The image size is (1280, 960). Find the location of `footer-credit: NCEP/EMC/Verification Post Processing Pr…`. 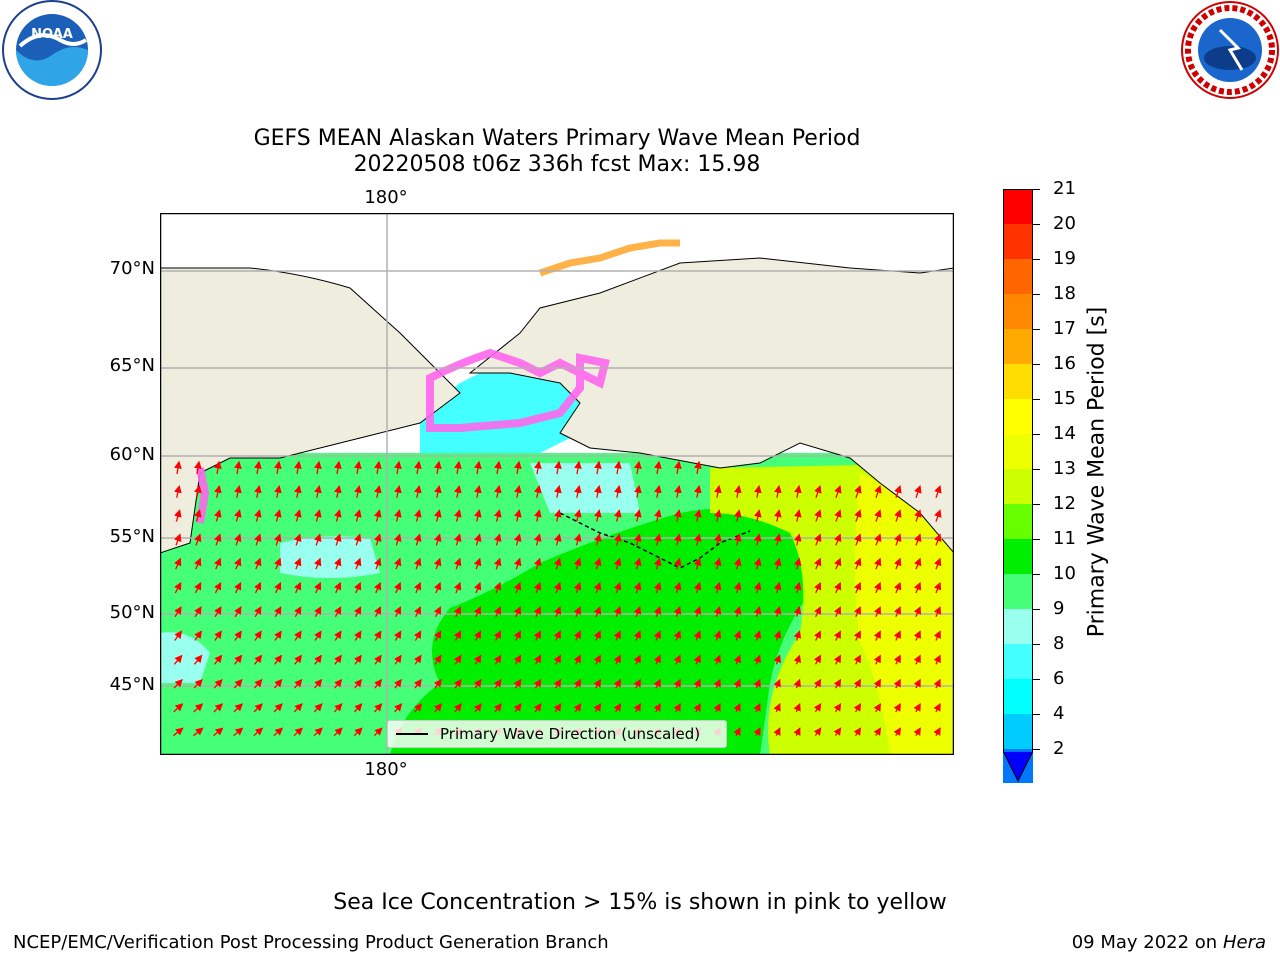

footer-credit: NCEP/EMC/Verification Post Processing Pr… is located at coordinates (311, 942).